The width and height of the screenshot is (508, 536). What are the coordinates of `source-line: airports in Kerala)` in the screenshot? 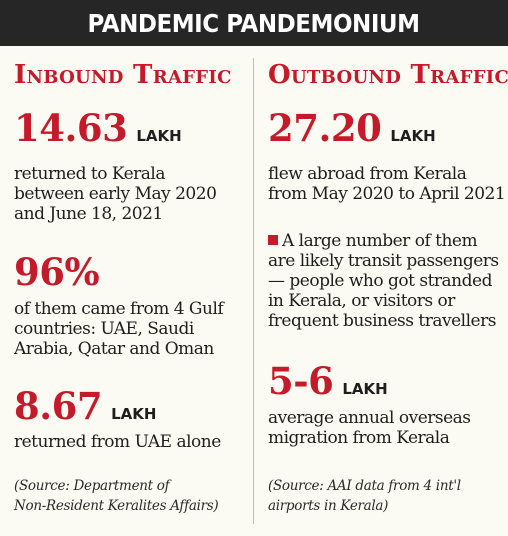 It's located at (328, 506).